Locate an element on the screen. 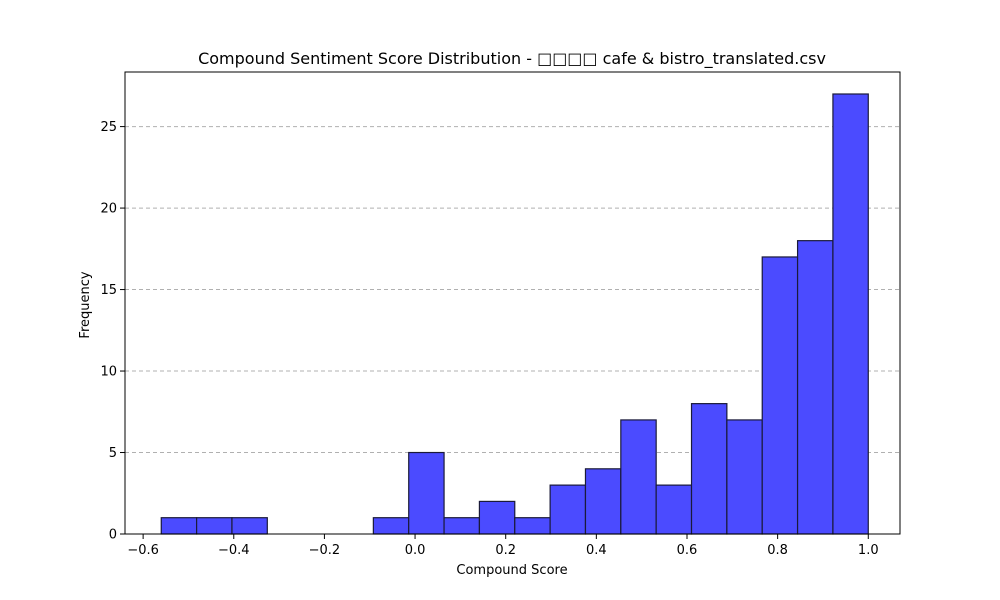 This screenshot has width=1000, height=600. x-tick-label: 0.8 is located at coordinates (777, 550).